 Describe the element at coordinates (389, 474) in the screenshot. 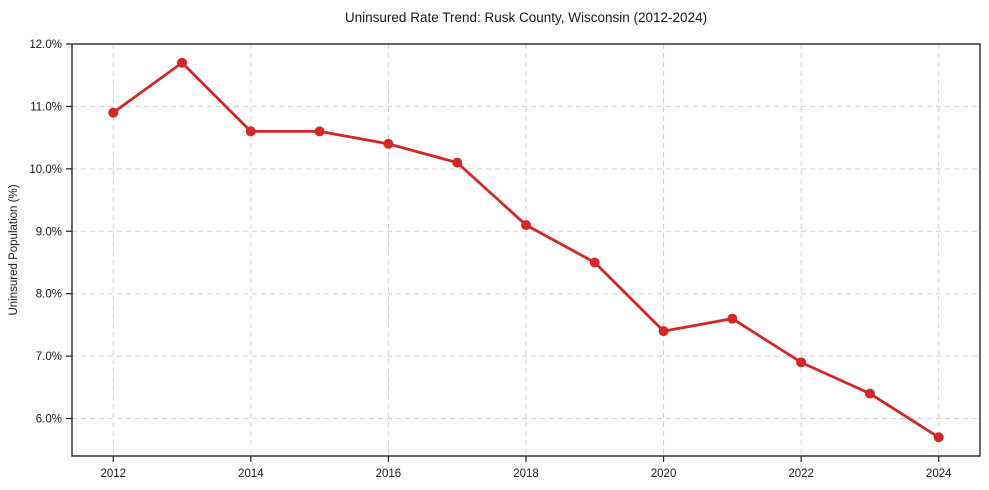

I see `x-tick-label: 2016` at that location.